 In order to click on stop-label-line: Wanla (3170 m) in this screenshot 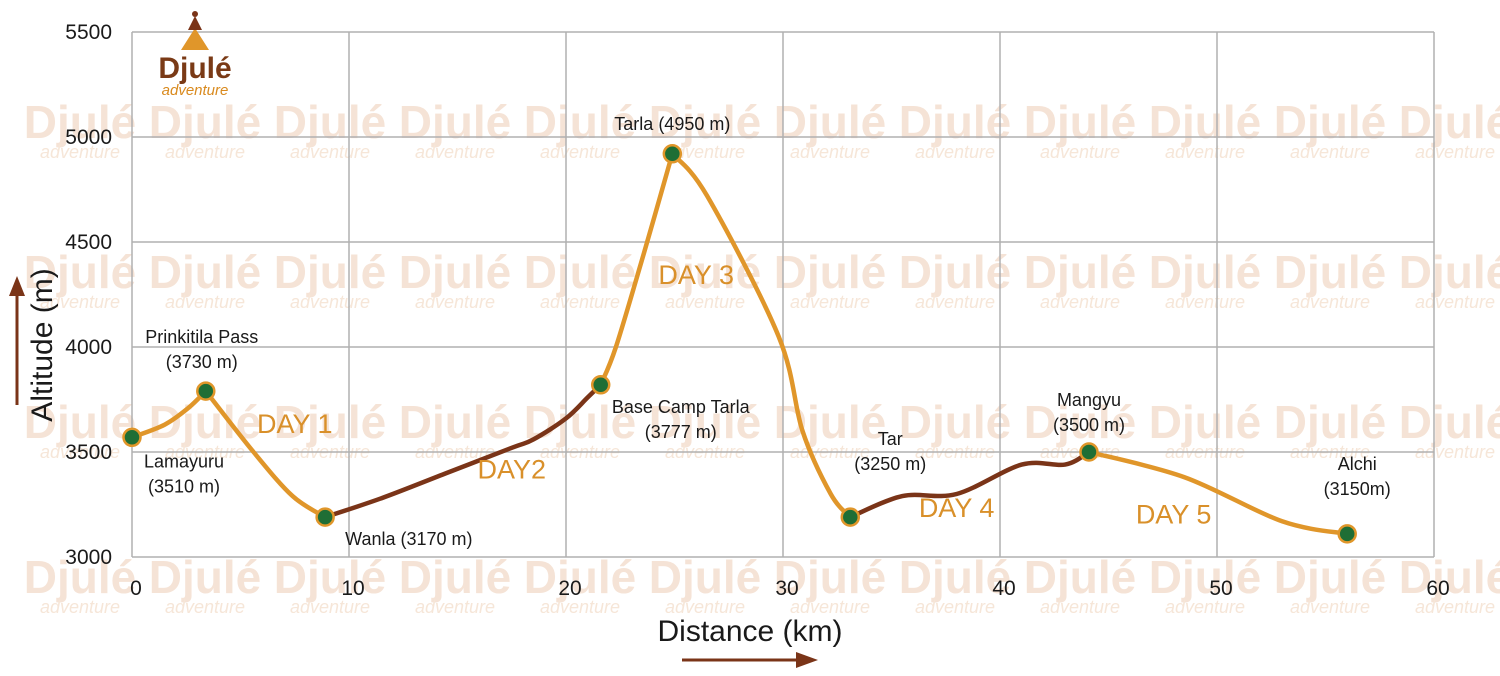, I will do `click(408, 539)`.